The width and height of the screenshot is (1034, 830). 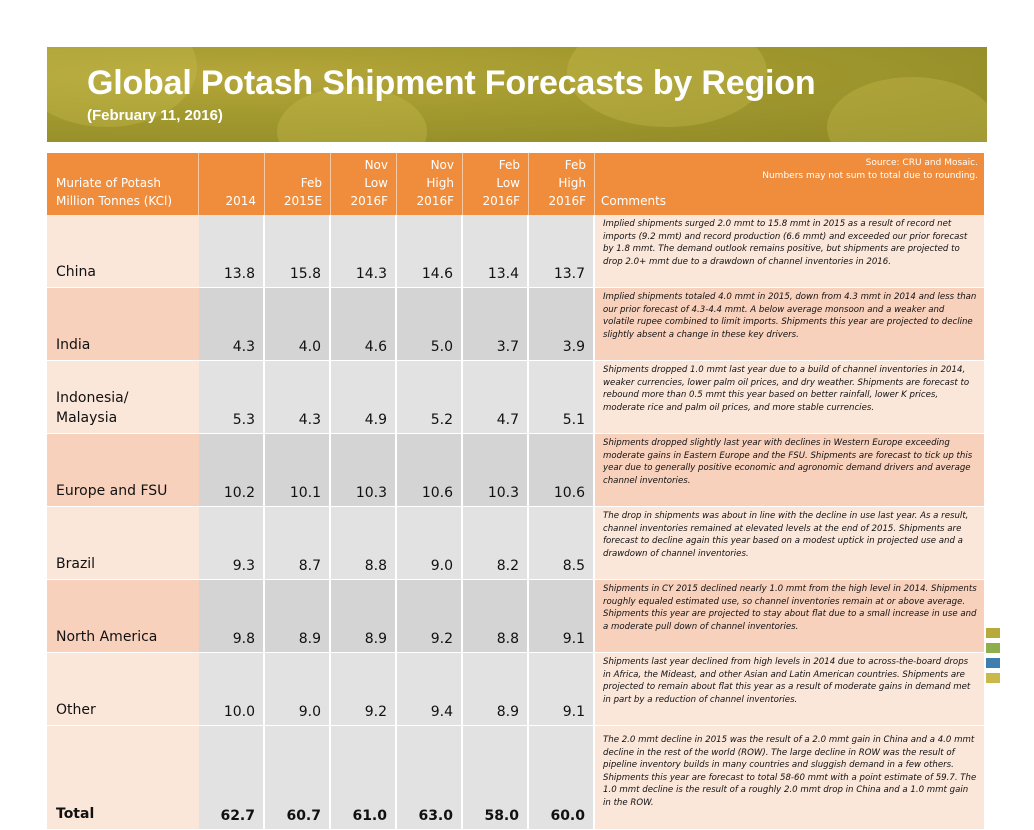 I want to click on region-cell: Other, so click(x=123, y=689).